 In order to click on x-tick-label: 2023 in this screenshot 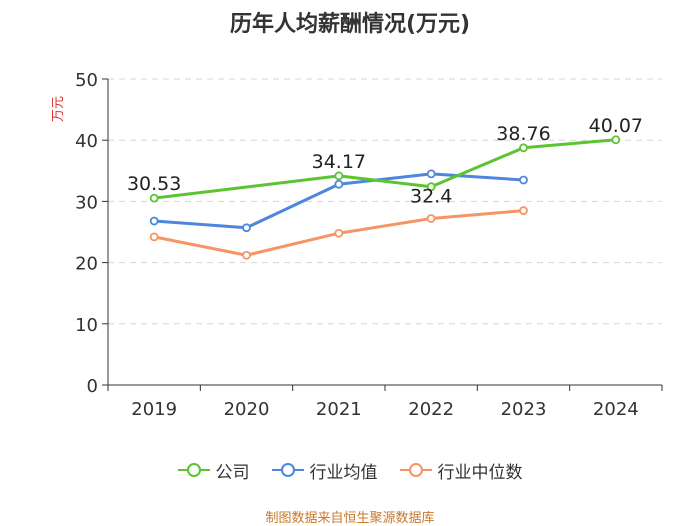, I will do `click(524, 409)`.